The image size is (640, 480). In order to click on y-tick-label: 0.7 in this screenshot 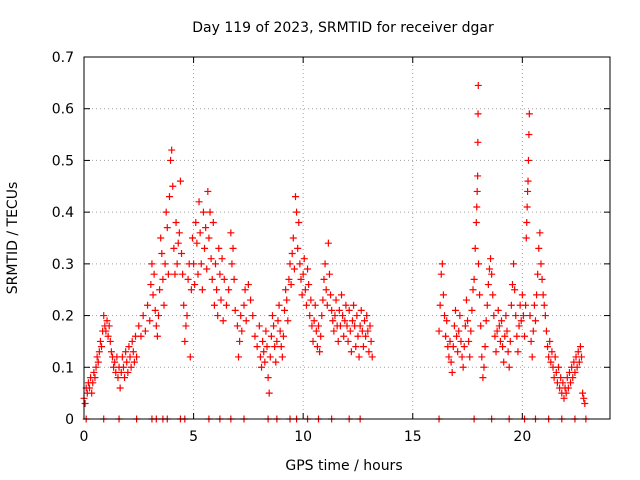, I will do `click(63, 58)`.